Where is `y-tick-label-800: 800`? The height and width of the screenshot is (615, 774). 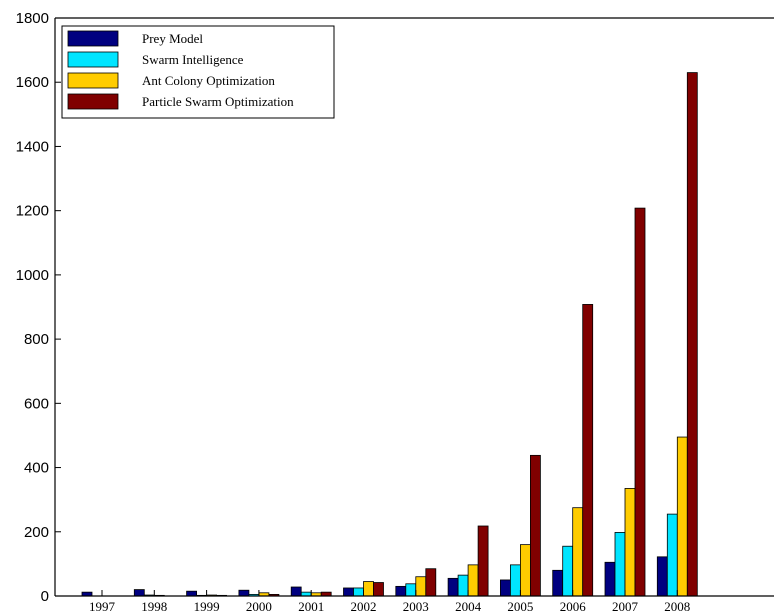
y-tick-label-800: 800 is located at coordinates (36, 339).